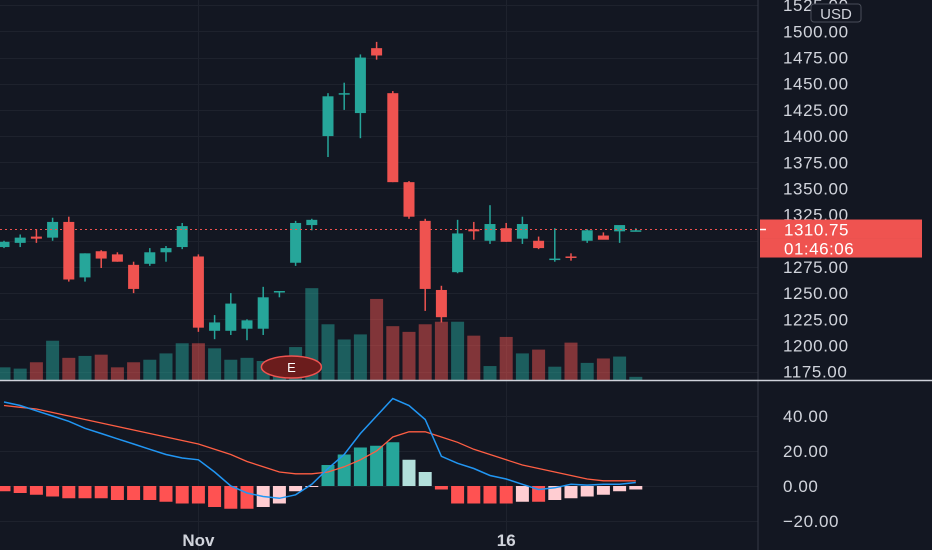 This screenshot has width=932, height=550. Describe the element at coordinates (348, 540) in the screenshot. I see `time-axis: Nov 16` at that location.